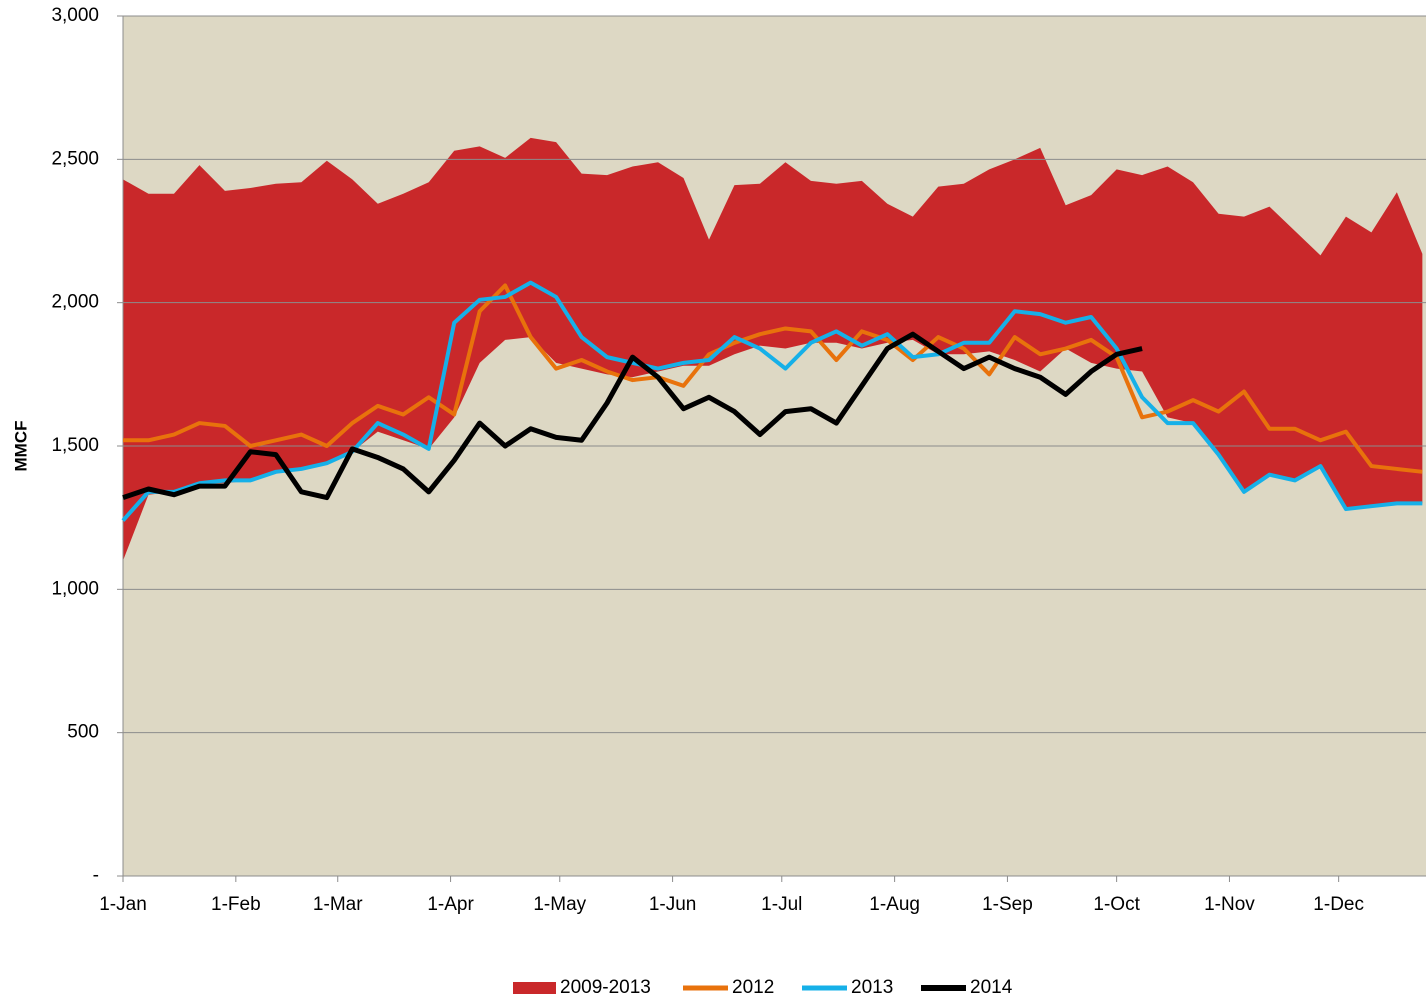  I want to click on legend-label: 2012, so click(753, 987).